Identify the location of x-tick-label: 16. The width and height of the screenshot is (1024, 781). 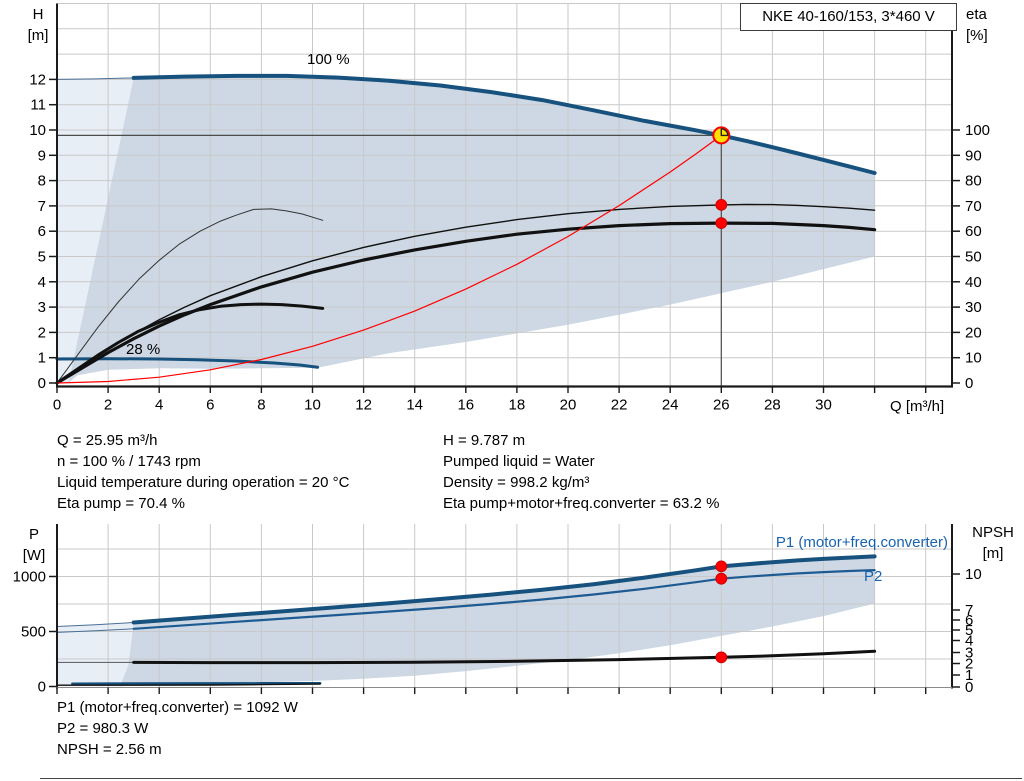
(465, 405).